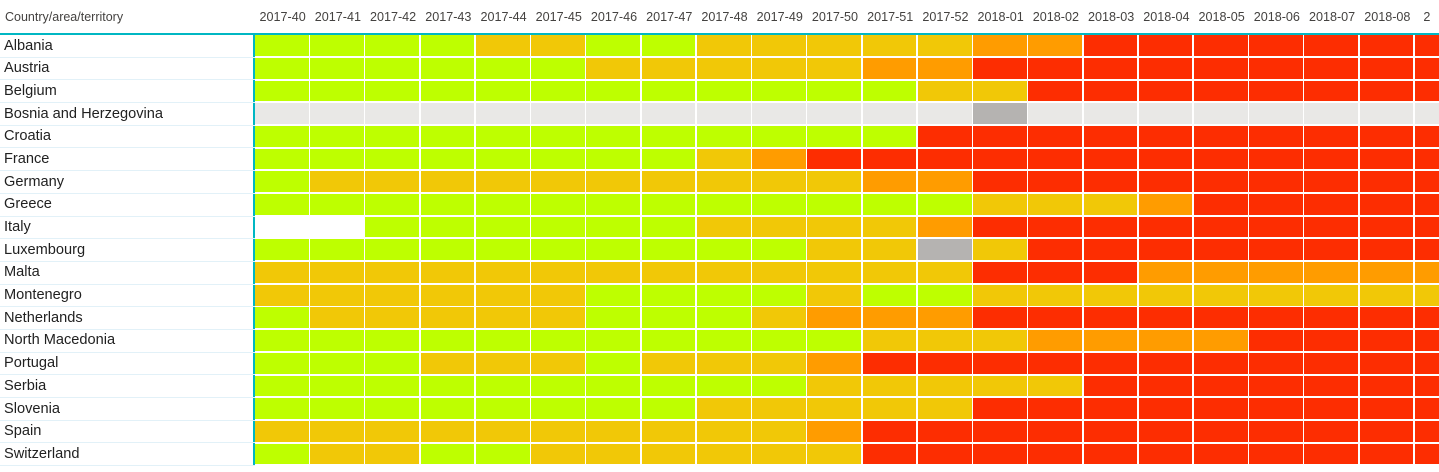 This screenshot has width=1439, height=472. I want to click on column-header-2017-52: 2017-52, so click(945, 16).